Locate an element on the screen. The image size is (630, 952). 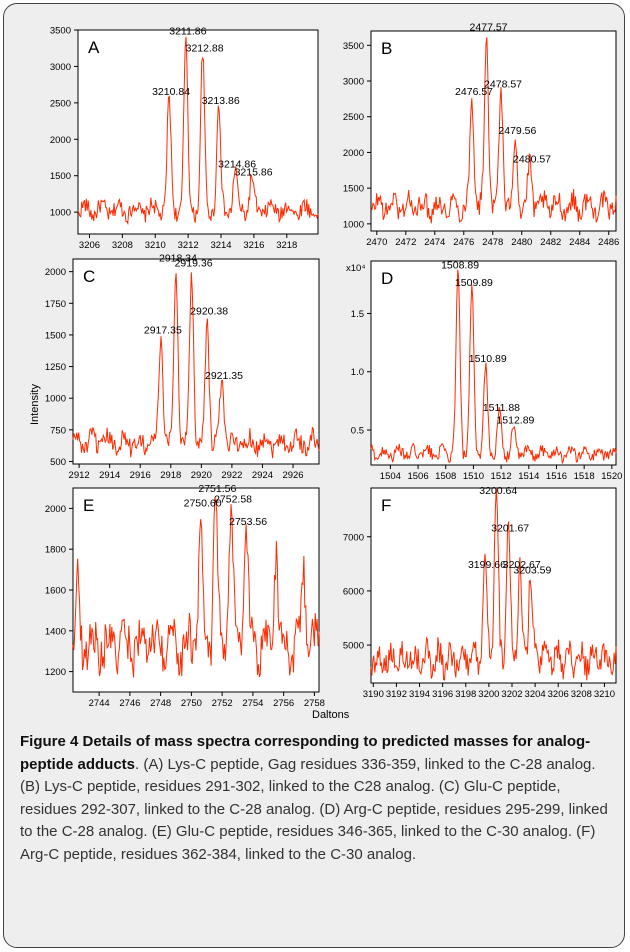
x-tick-label: 3216 is located at coordinates (253, 245).